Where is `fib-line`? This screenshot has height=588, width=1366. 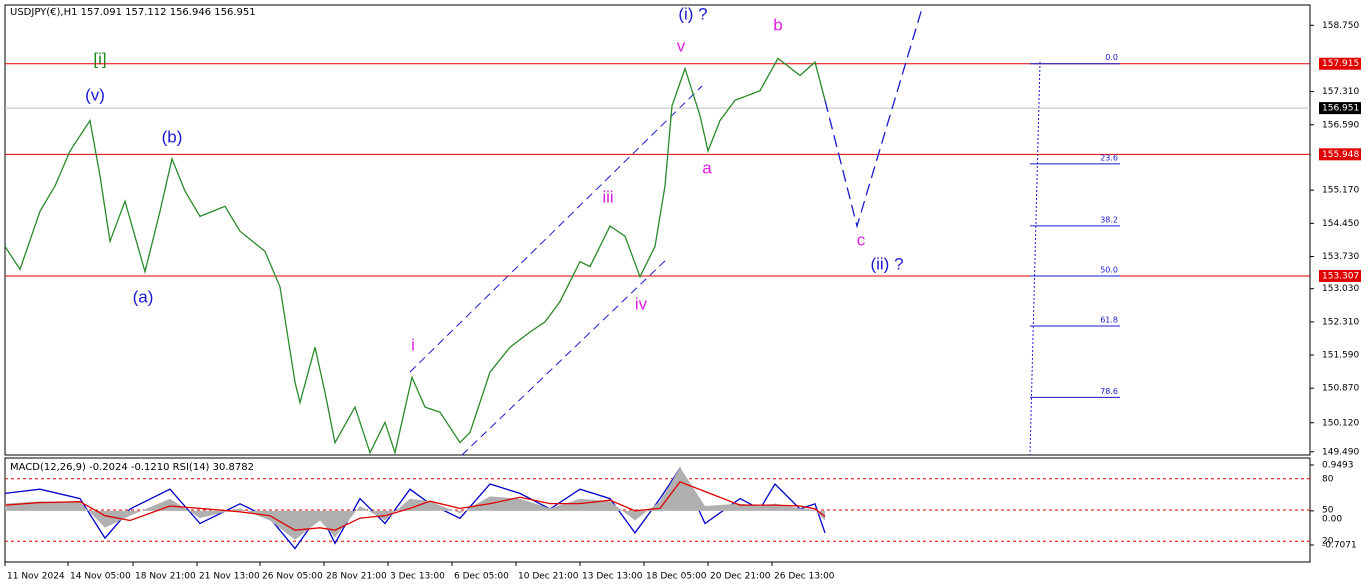
fib-line is located at coordinates (1035, 258).